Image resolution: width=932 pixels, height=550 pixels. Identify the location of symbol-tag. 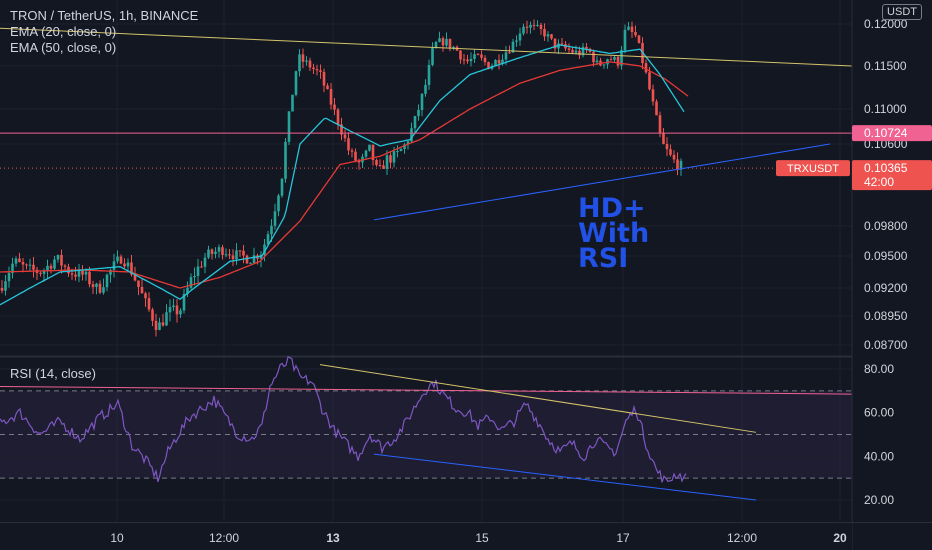
(813, 168).